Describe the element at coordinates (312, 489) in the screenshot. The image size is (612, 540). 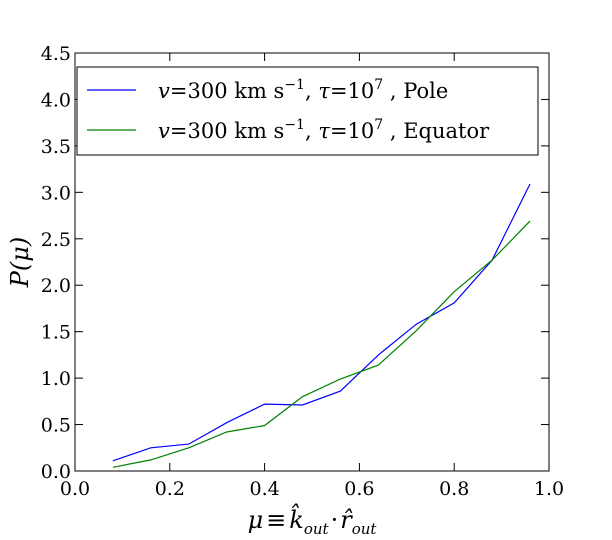
I see `x-tick-labels: 0.0 0.2 0.4 0.6 0.8 1.0` at that location.